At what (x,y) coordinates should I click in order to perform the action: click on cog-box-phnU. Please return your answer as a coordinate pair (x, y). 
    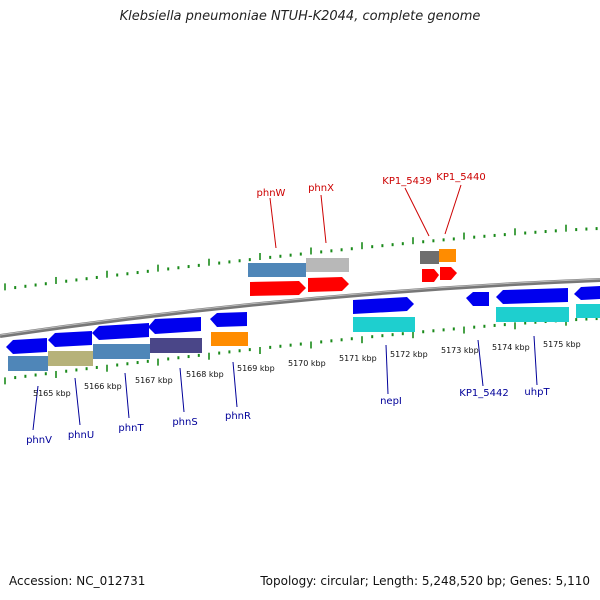
    Looking at the image, I should click on (70, 358).